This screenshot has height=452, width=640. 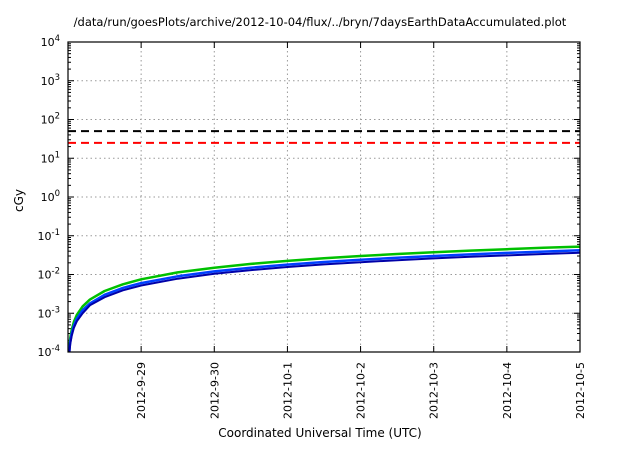 I want to click on y-tick-label: 10⁻³, so click(x=49, y=312).